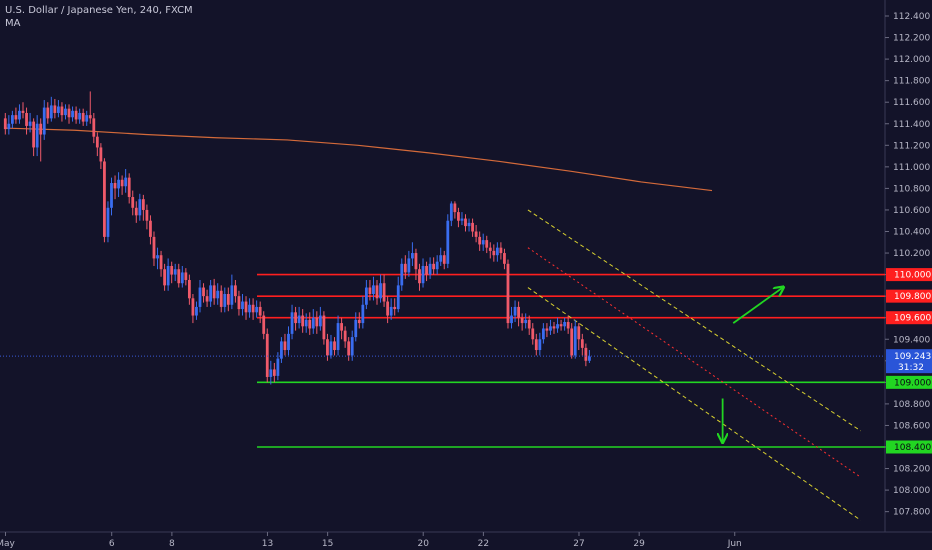 The height and width of the screenshot is (550, 932). I want to click on price-tick-label: 108.200, so click(911, 470).